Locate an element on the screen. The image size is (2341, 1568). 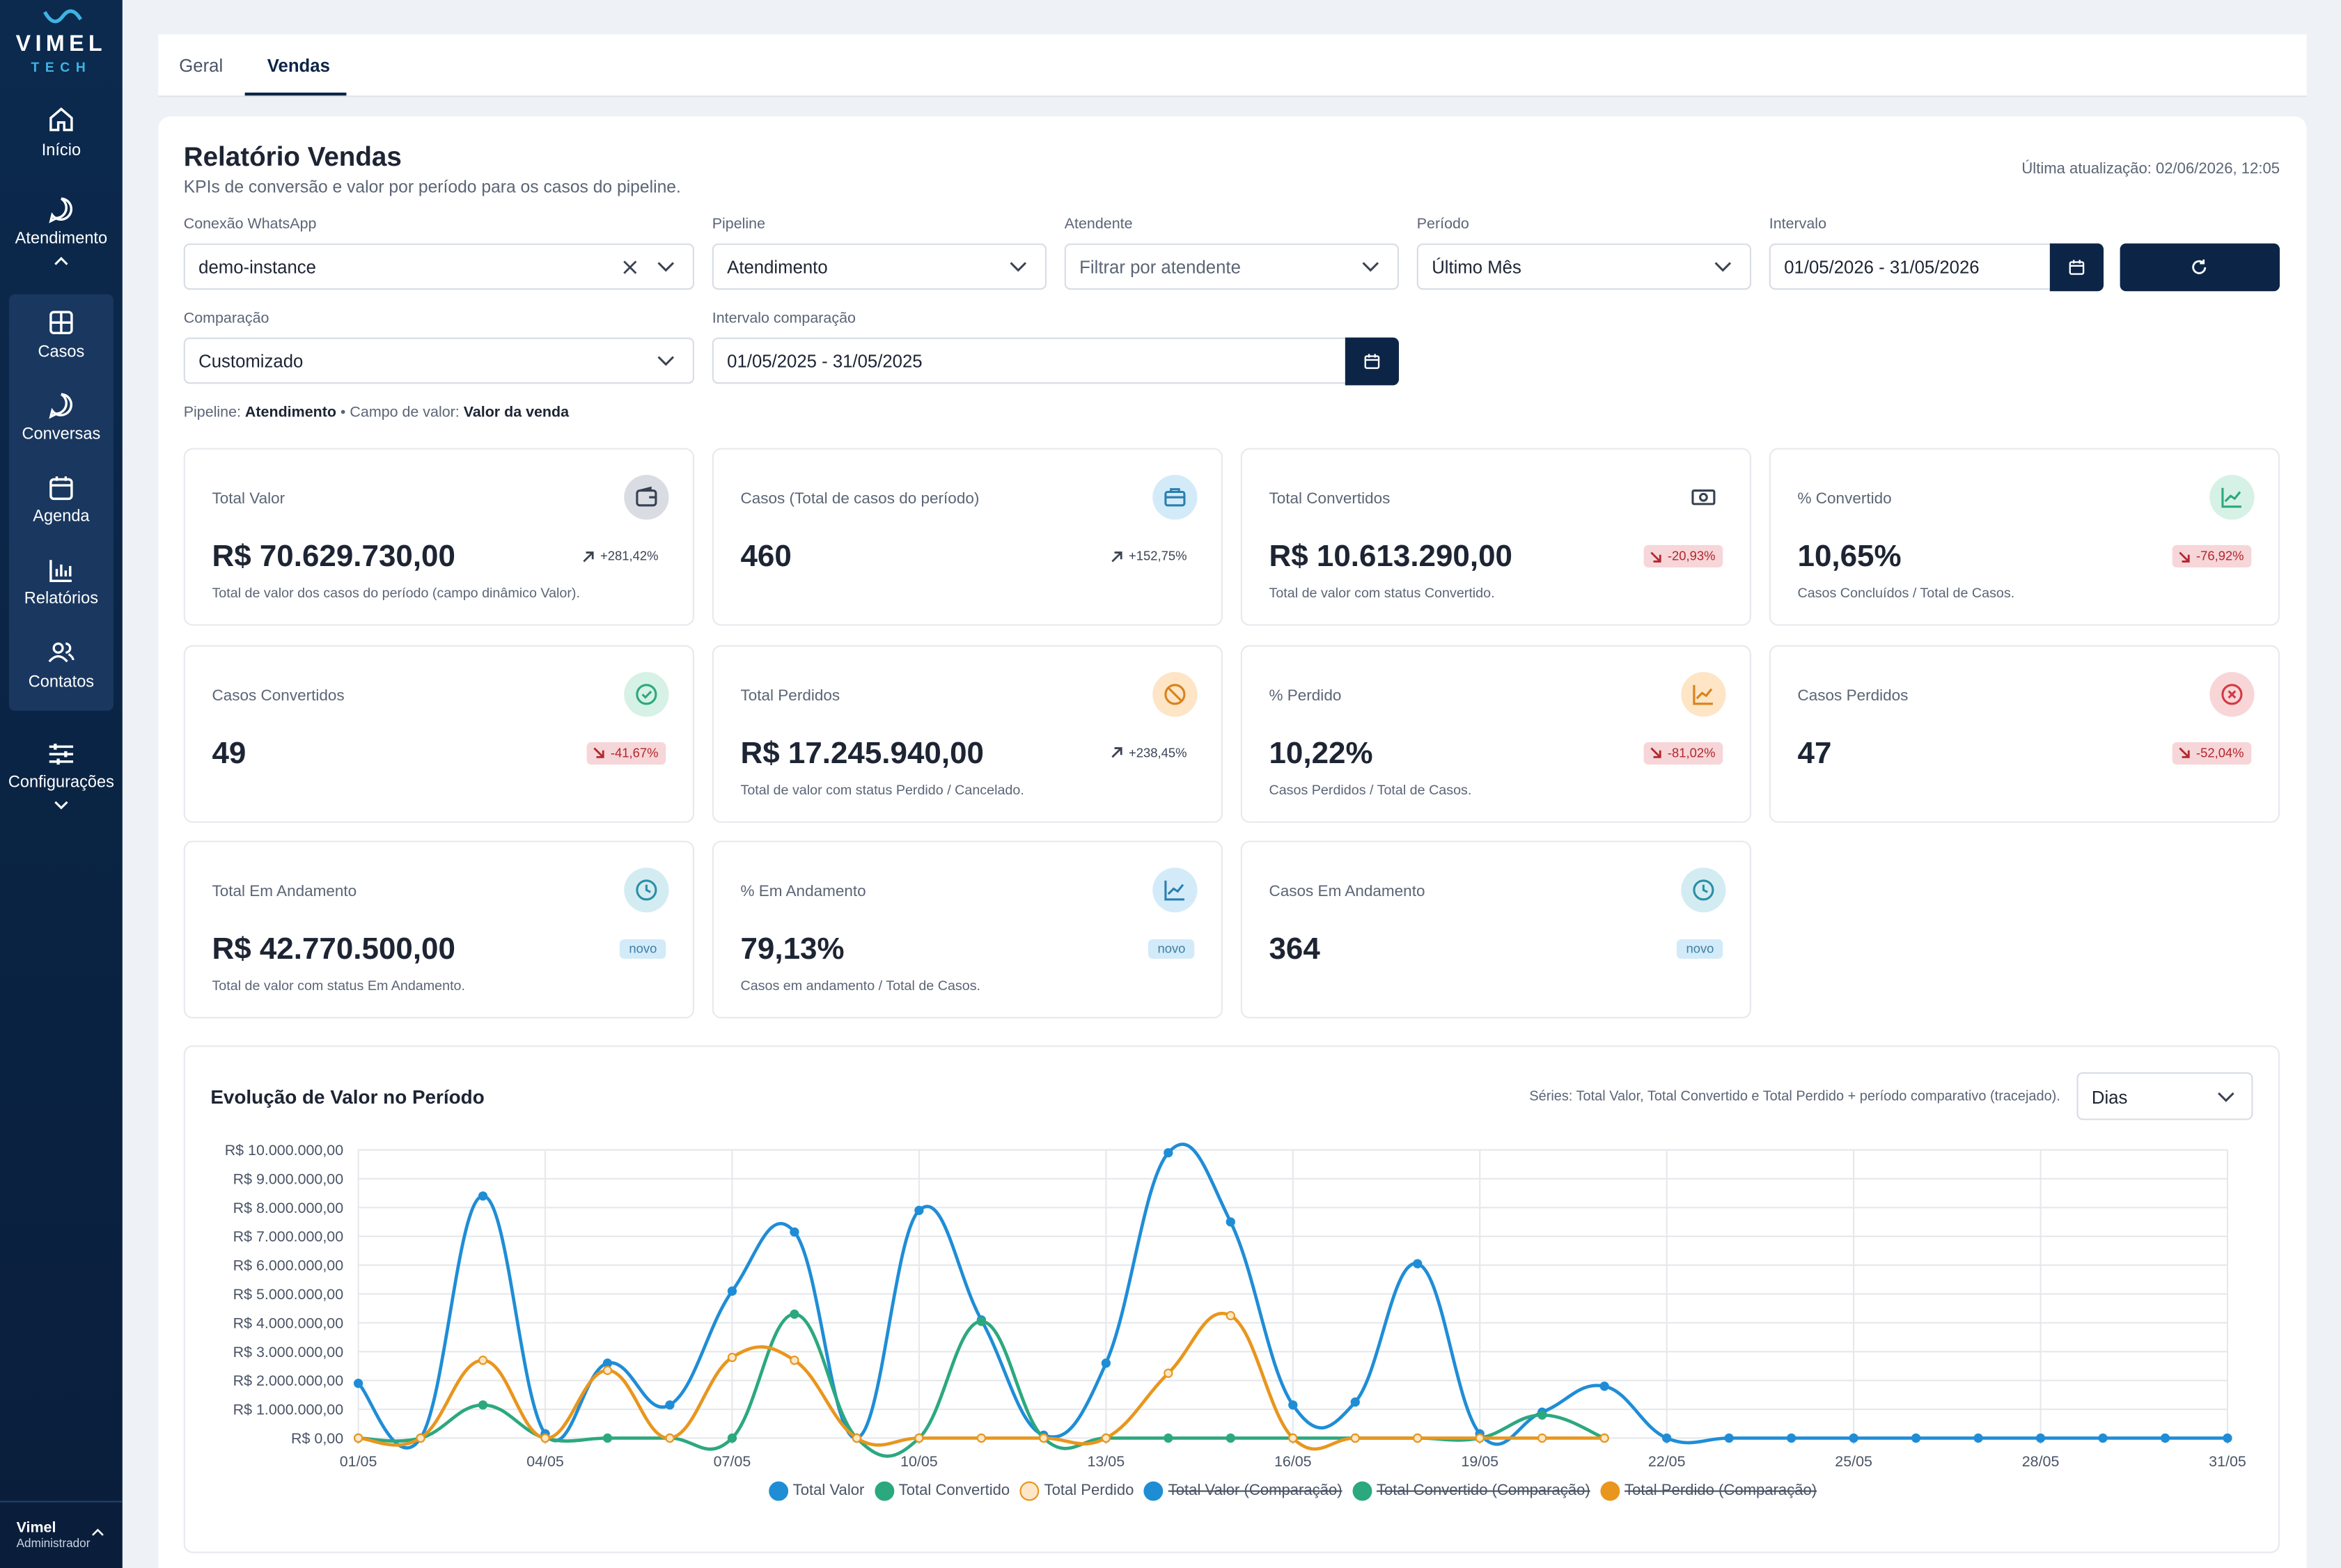
kpi-label: % Perdido is located at coordinates (1305, 695).